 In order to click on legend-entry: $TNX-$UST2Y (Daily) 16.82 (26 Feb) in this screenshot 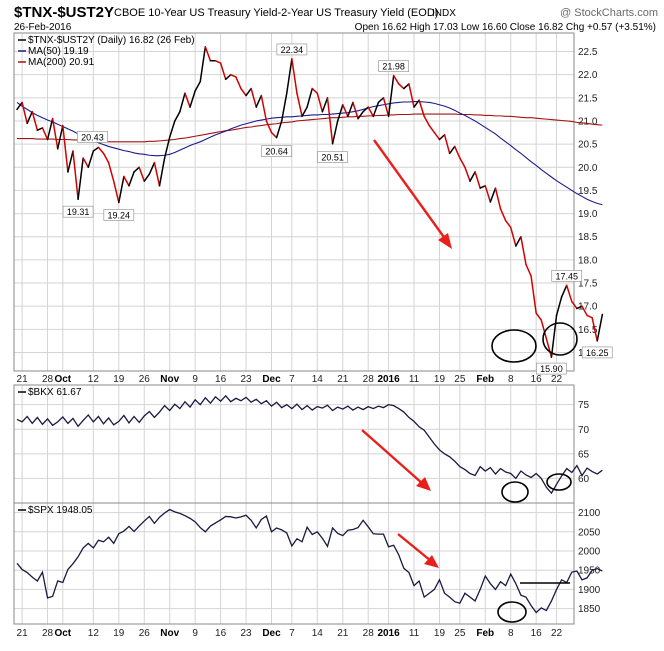, I will do `click(111, 40)`.